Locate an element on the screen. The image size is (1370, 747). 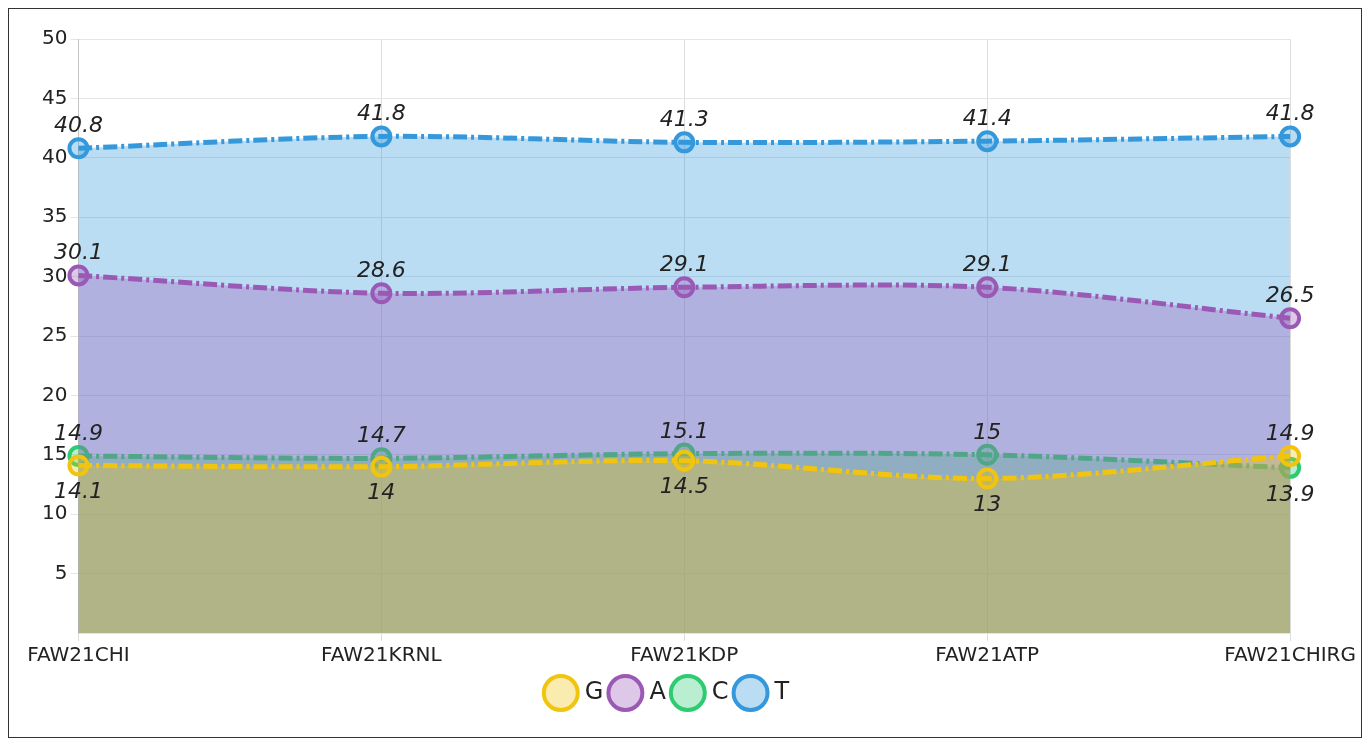
data-label: 13 is located at coordinates (987, 504).